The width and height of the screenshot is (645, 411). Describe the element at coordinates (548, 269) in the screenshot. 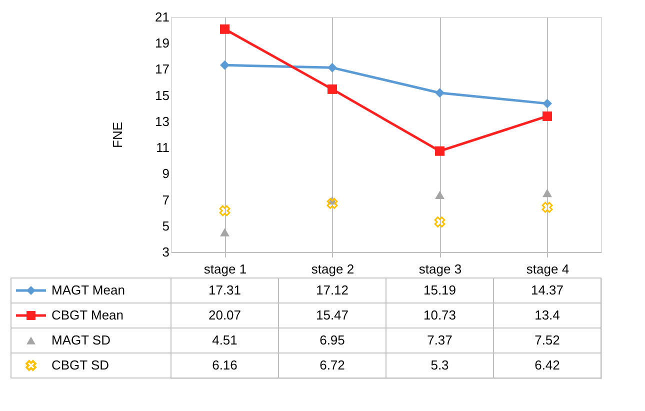

I see `x-tick-label: stage 4` at that location.